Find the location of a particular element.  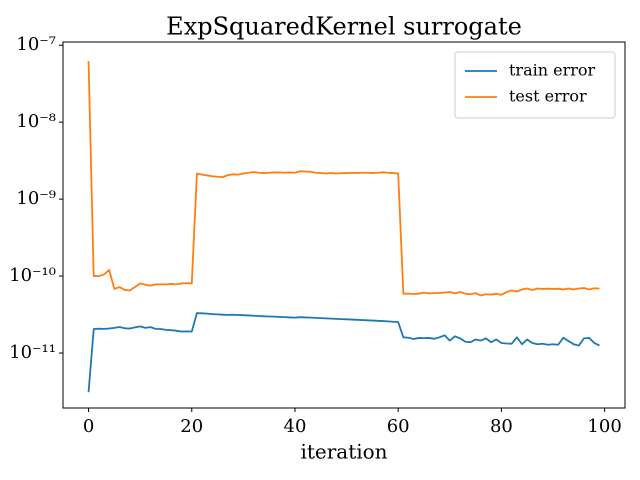

legend-label: train error is located at coordinates (552, 70).